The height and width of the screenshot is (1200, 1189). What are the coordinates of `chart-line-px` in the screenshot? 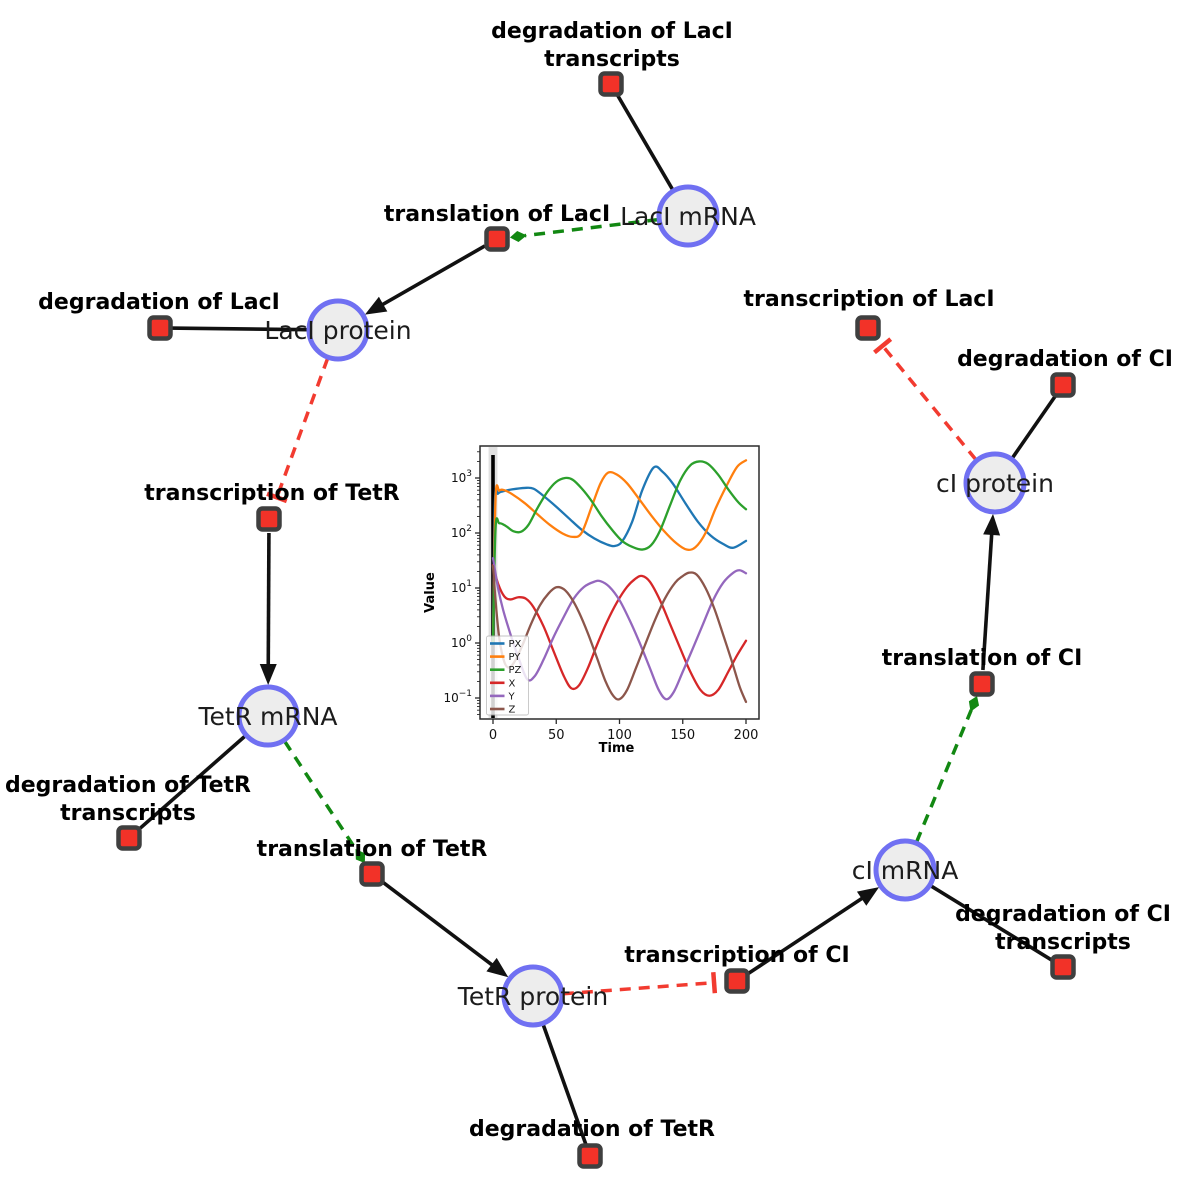 It's located at (619, 555).